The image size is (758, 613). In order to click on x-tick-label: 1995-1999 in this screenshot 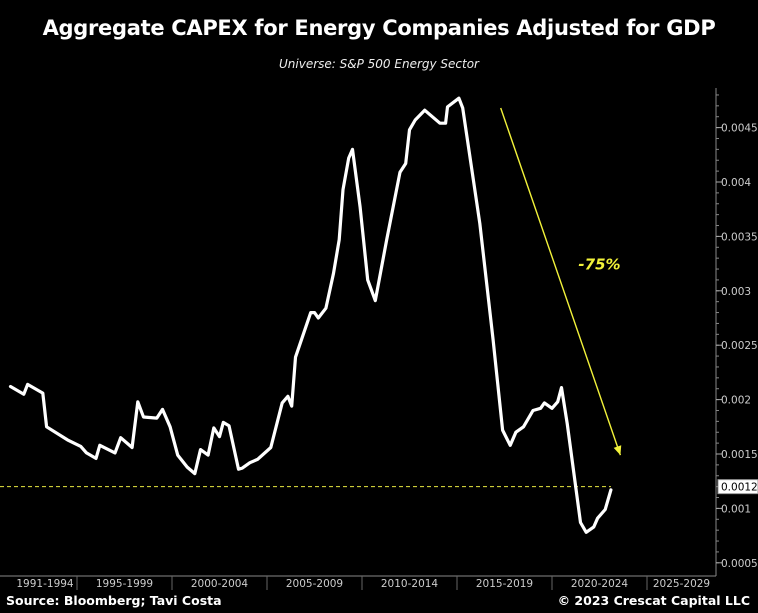, I will do `click(124, 584)`.